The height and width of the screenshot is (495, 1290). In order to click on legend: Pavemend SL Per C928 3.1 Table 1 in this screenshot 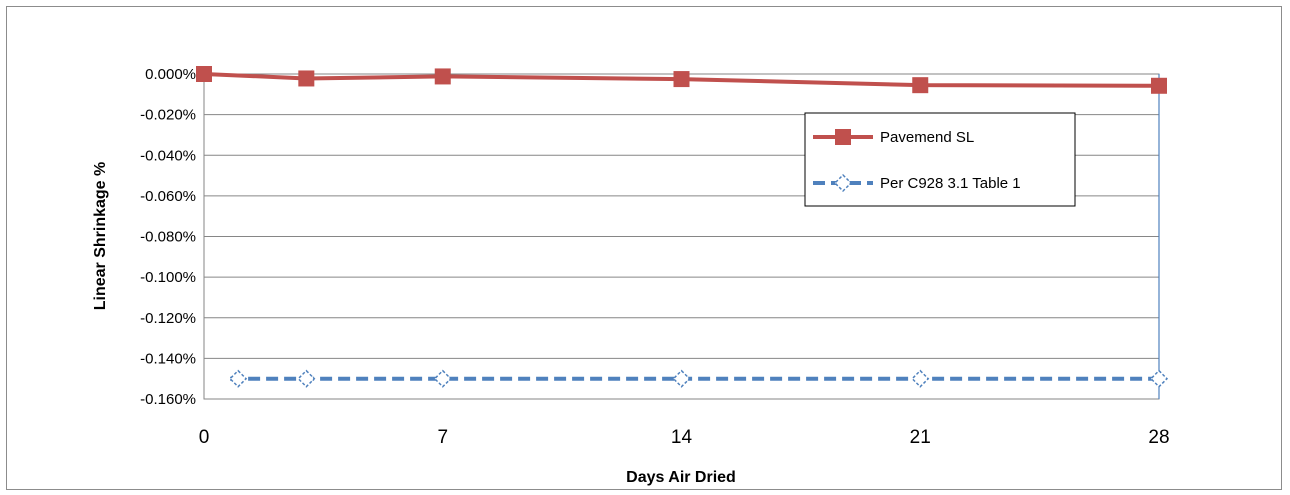, I will do `click(940, 159)`.